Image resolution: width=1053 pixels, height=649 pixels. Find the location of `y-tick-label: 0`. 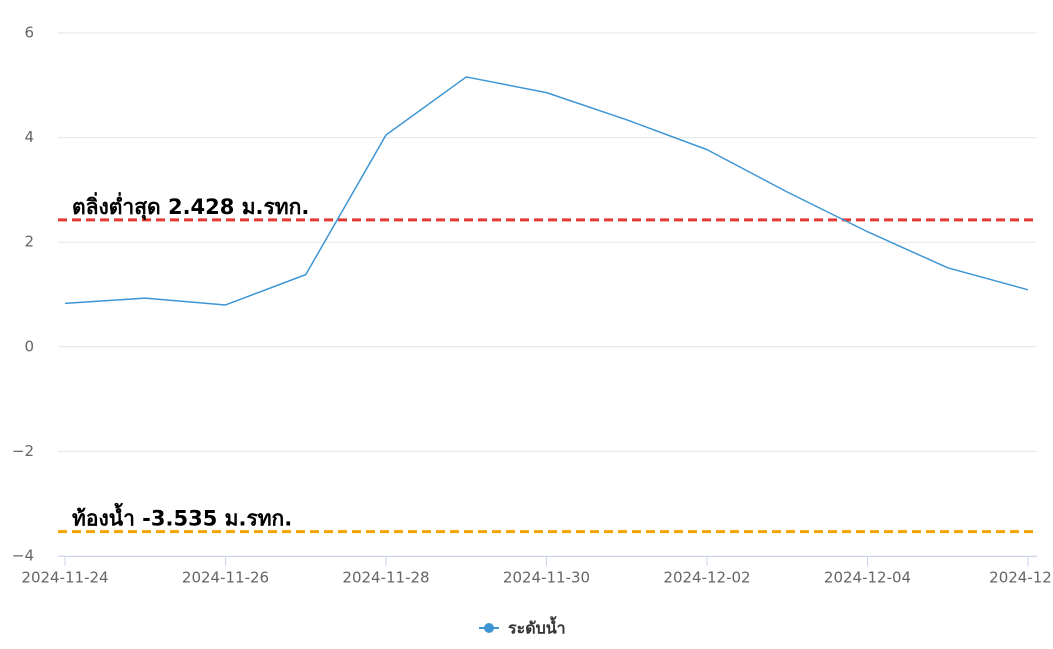

y-tick-label: 0 is located at coordinates (29, 346).